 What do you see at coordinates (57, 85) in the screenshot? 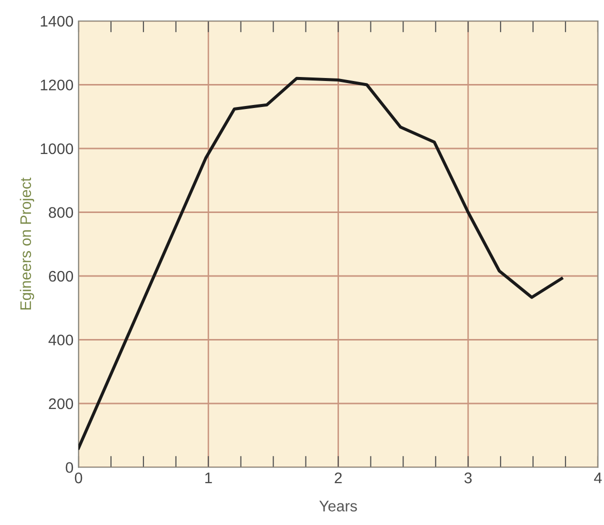
I see `y-tick-label: 1200` at bounding box center [57, 85].